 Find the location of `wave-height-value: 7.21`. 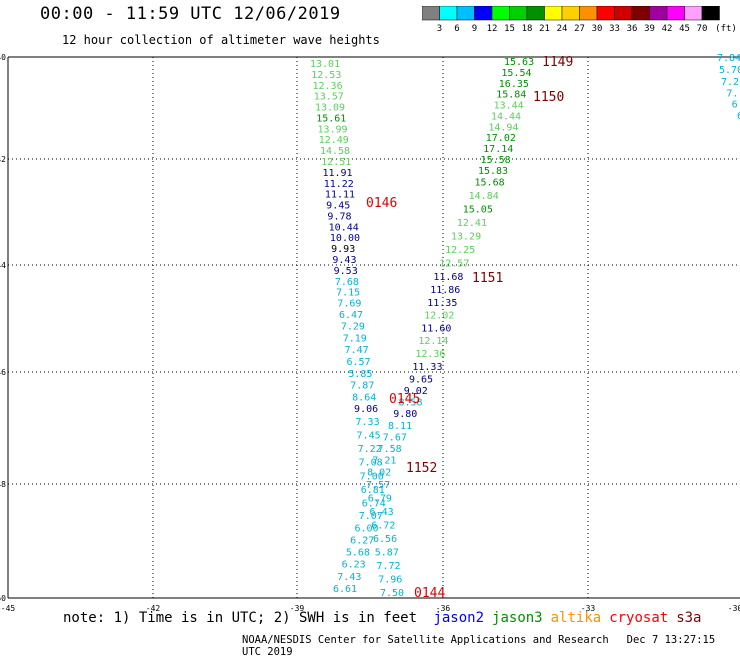

wave-height-value: 7.21 is located at coordinates (384, 461).